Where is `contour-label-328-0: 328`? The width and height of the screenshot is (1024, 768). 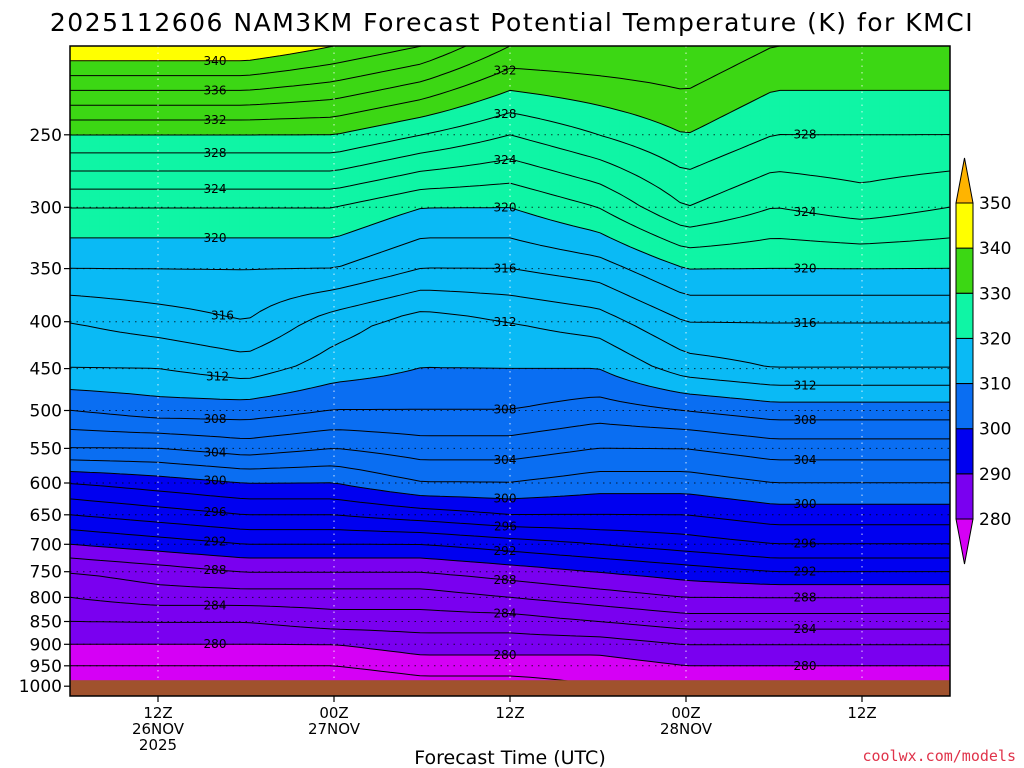
contour-label-328-0: 328 is located at coordinates (215, 153).